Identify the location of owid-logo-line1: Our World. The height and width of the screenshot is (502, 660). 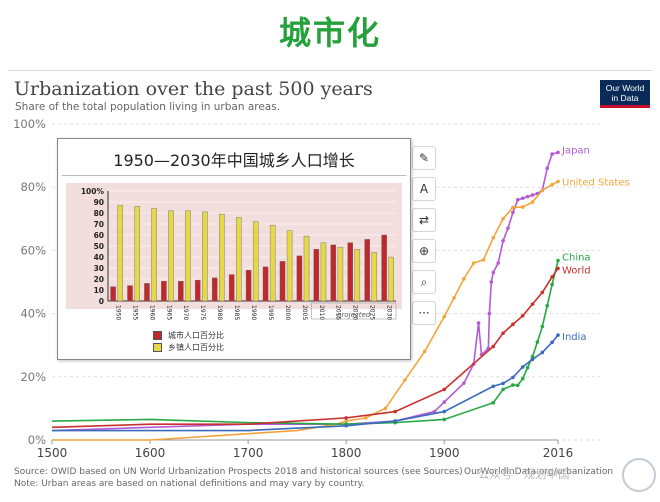
(625, 88).